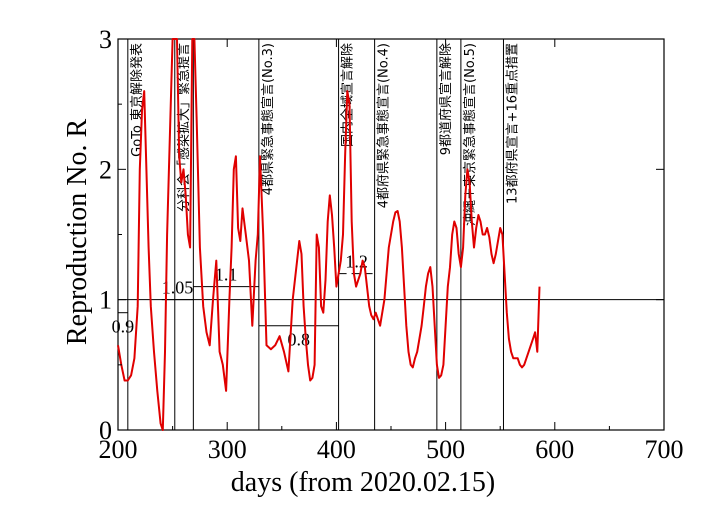 The image size is (703, 509). I want to click on x-tick-label-1: 300, so click(227, 449).